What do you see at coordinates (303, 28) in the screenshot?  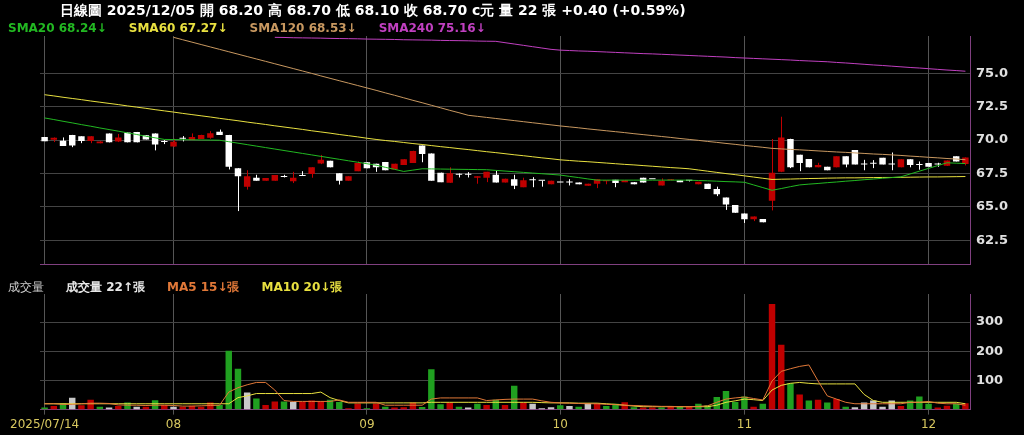 I see `series-label: SMA120 68.53↓` at bounding box center [303, 28].